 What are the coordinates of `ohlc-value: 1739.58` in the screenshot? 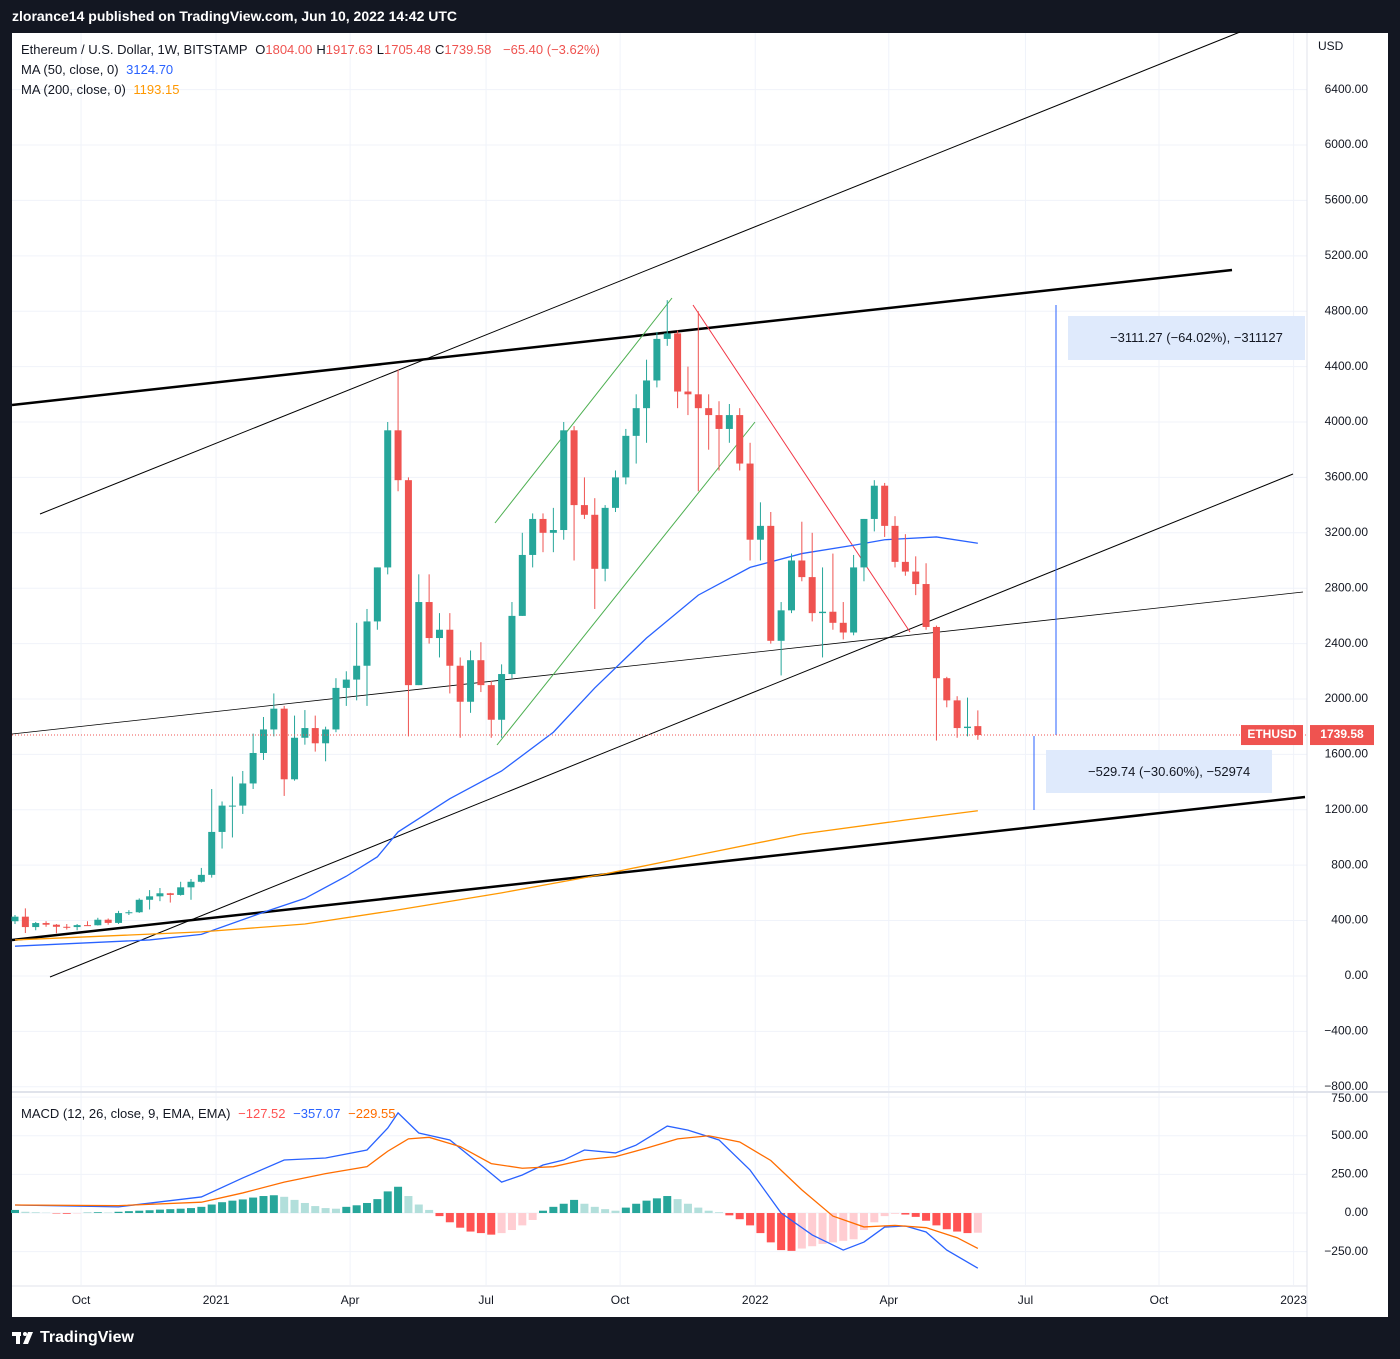 It's located at (468, 49).